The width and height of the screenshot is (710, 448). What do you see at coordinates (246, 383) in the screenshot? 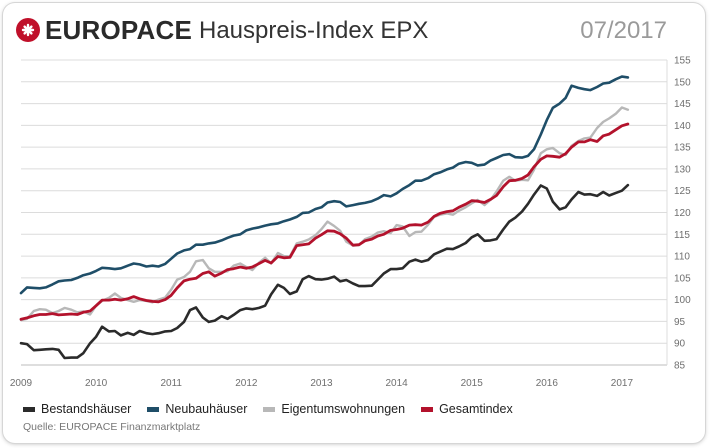
I see `x-tick-label: 2012` at bounding box center [246, 383].